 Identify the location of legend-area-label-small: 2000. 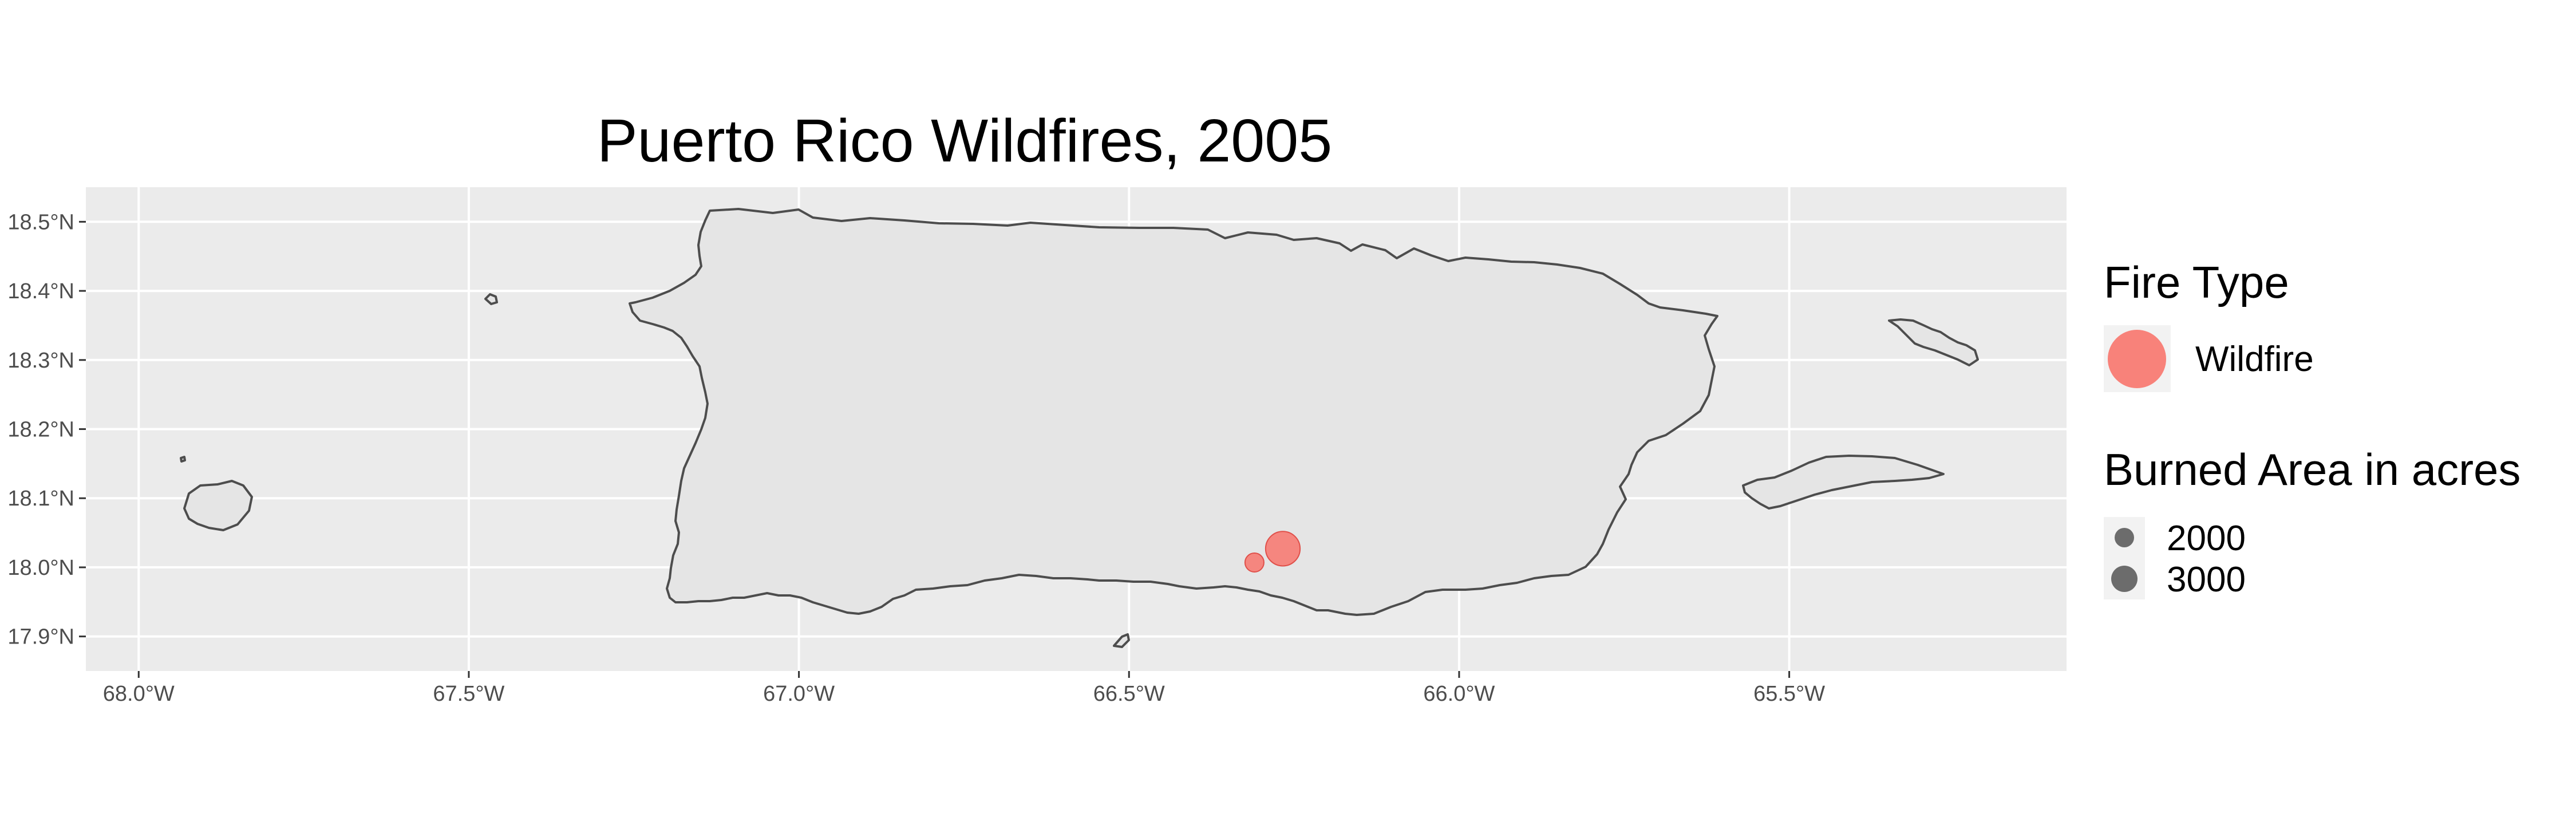
(2206, 538).